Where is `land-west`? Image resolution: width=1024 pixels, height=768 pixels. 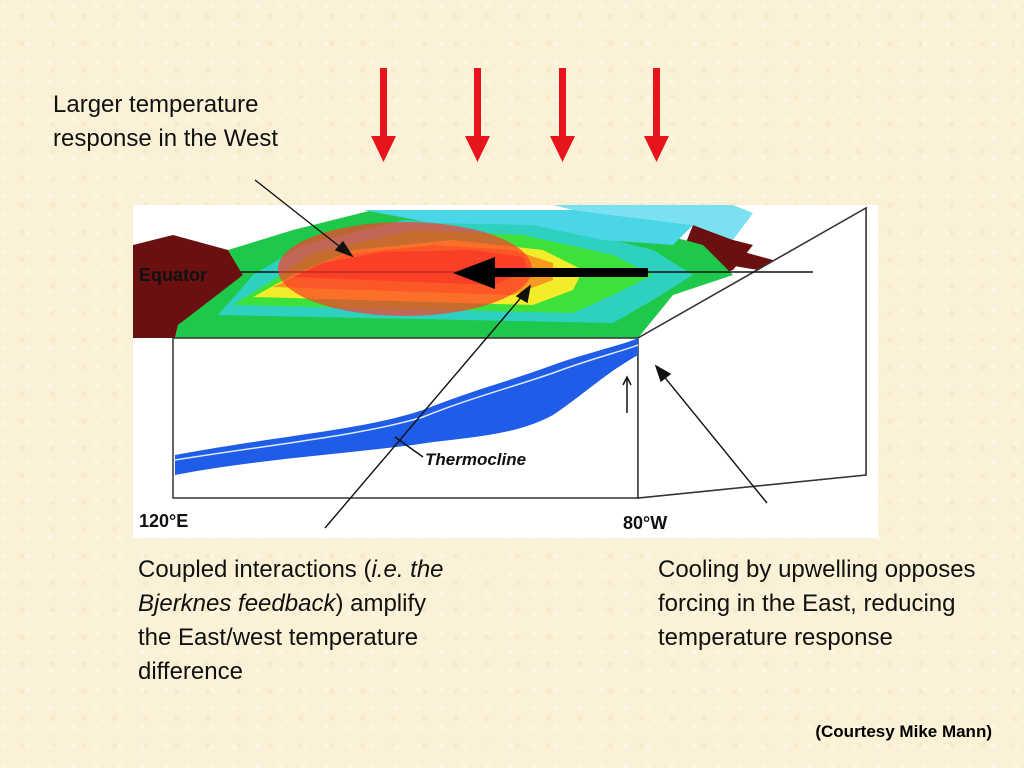
land-west is located at coordinates (188, 286).